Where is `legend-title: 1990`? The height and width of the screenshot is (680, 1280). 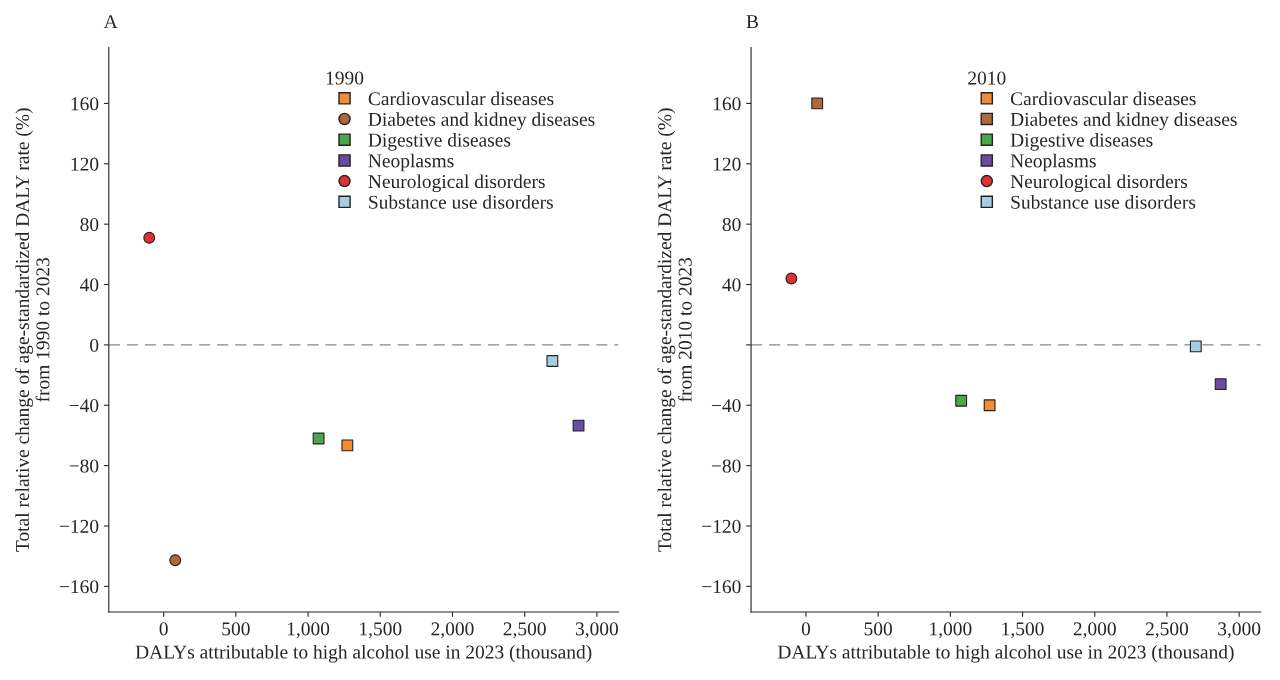 legend-title: 1990 is located at coordinates (345, 78).